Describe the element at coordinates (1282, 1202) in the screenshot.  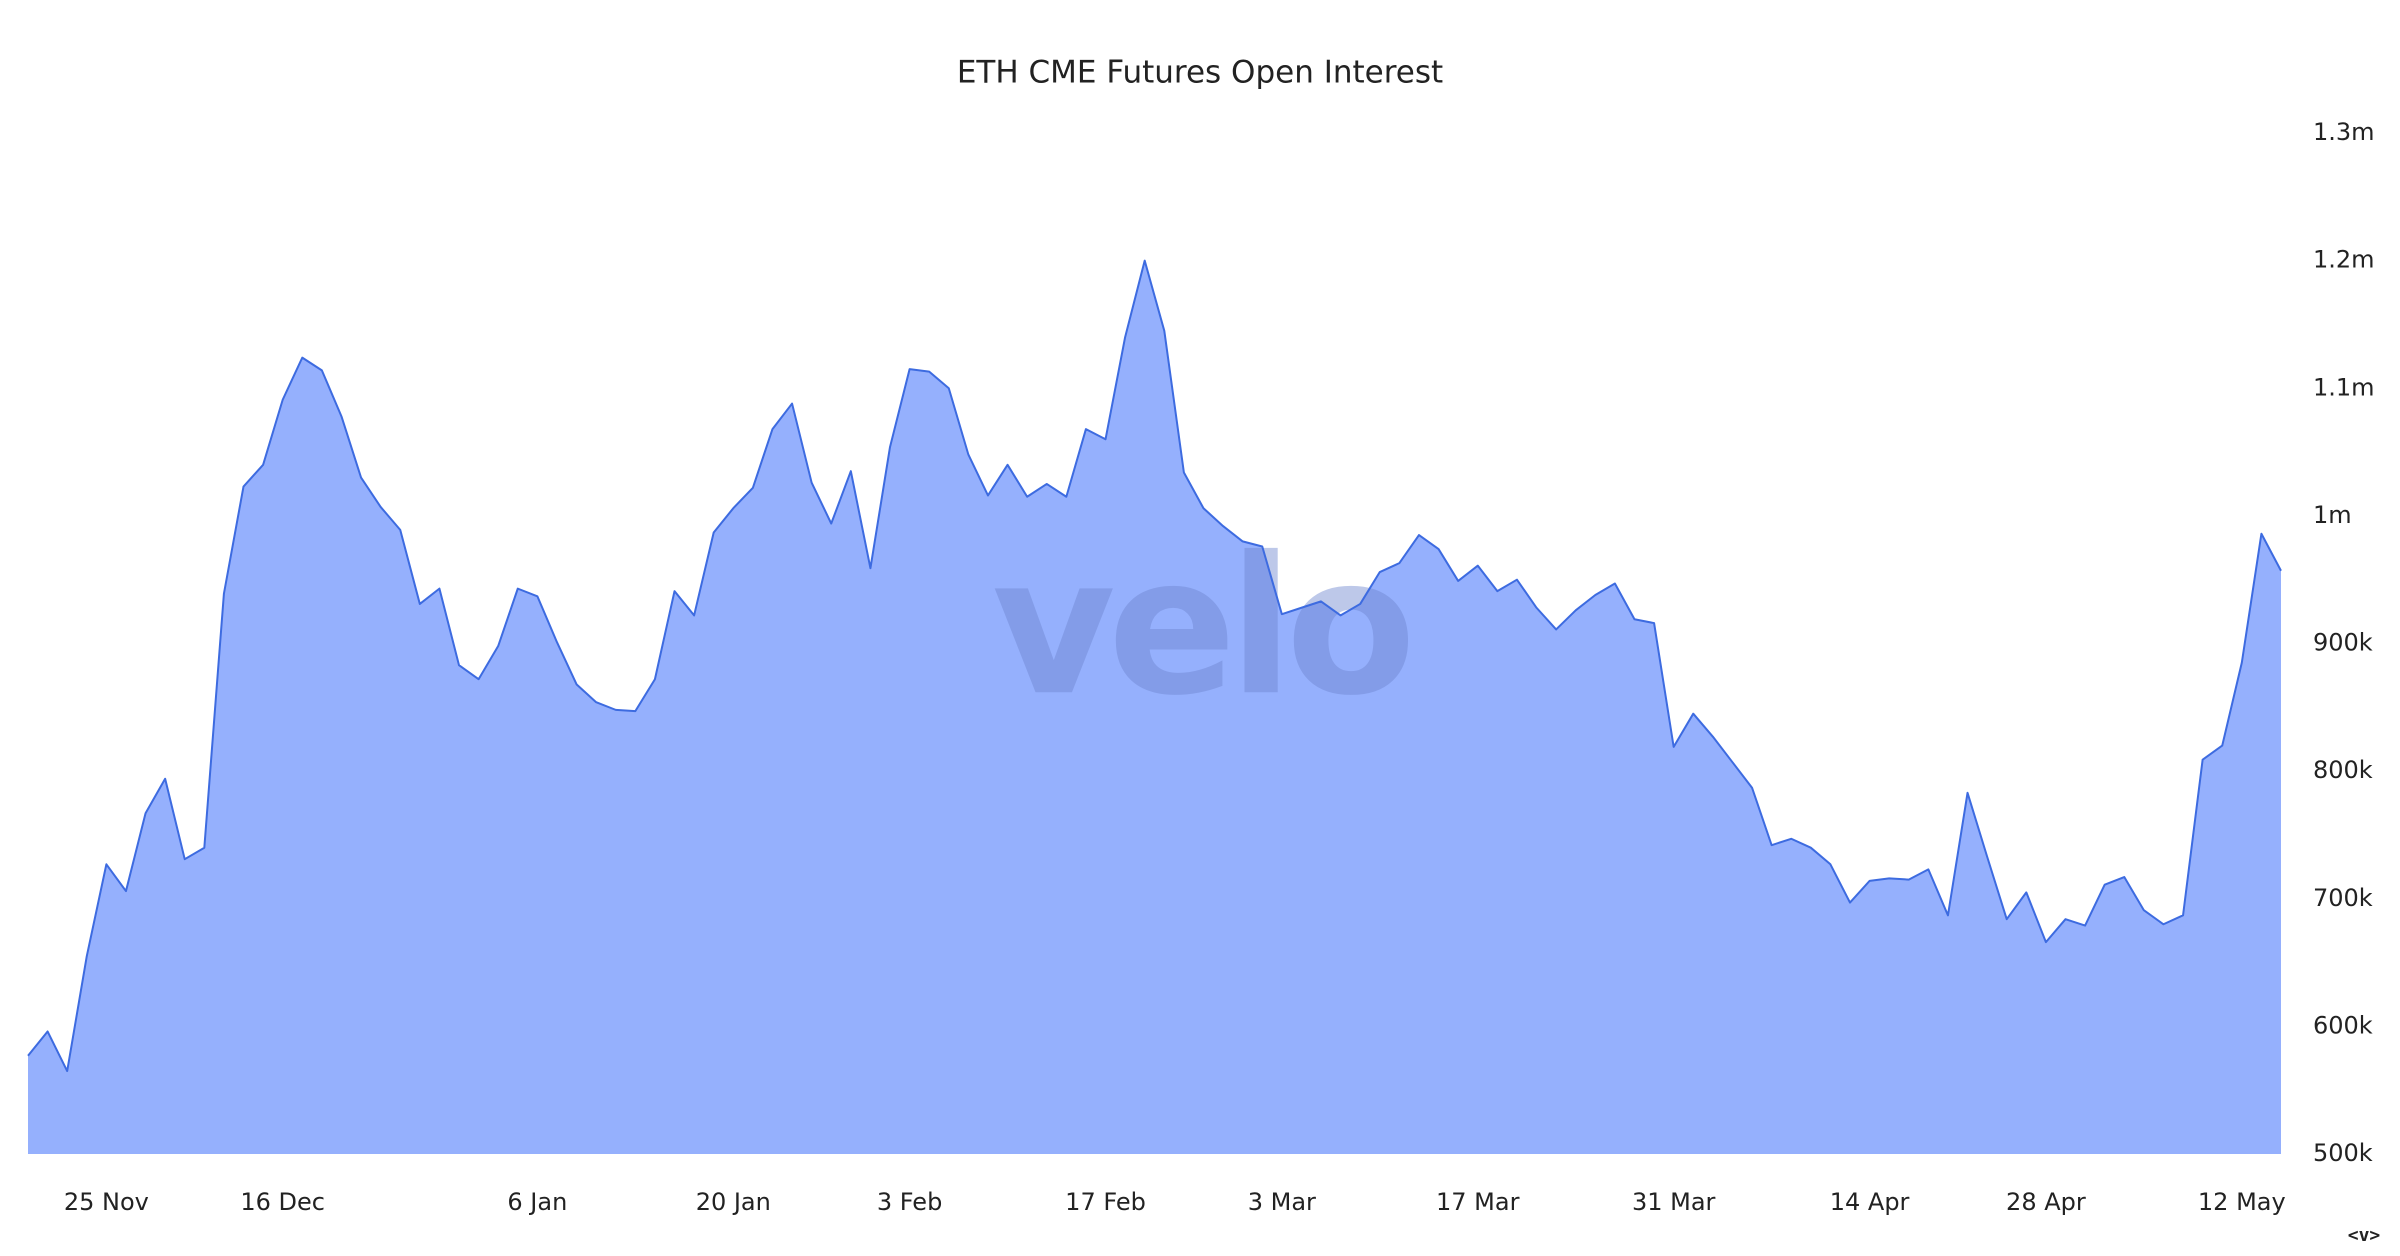
I see `x-tick-label: 3 Mar` at that location.